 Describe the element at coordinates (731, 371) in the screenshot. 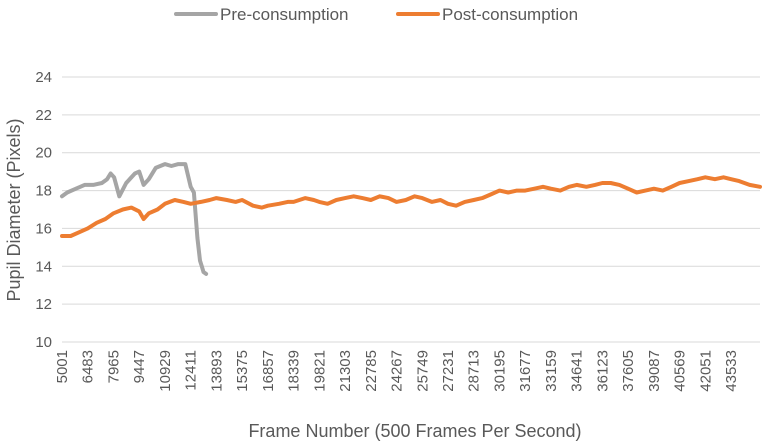

I see `x-tick-label: 43533` at that location.